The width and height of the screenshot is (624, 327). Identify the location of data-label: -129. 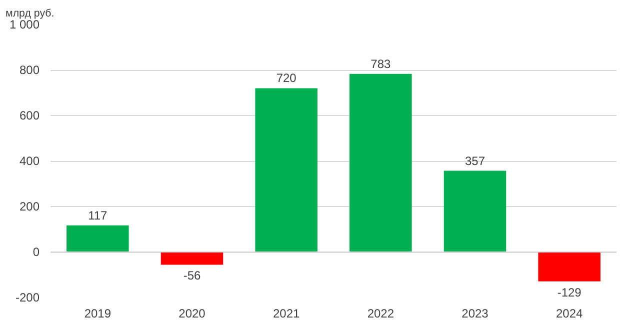
(569, 292).